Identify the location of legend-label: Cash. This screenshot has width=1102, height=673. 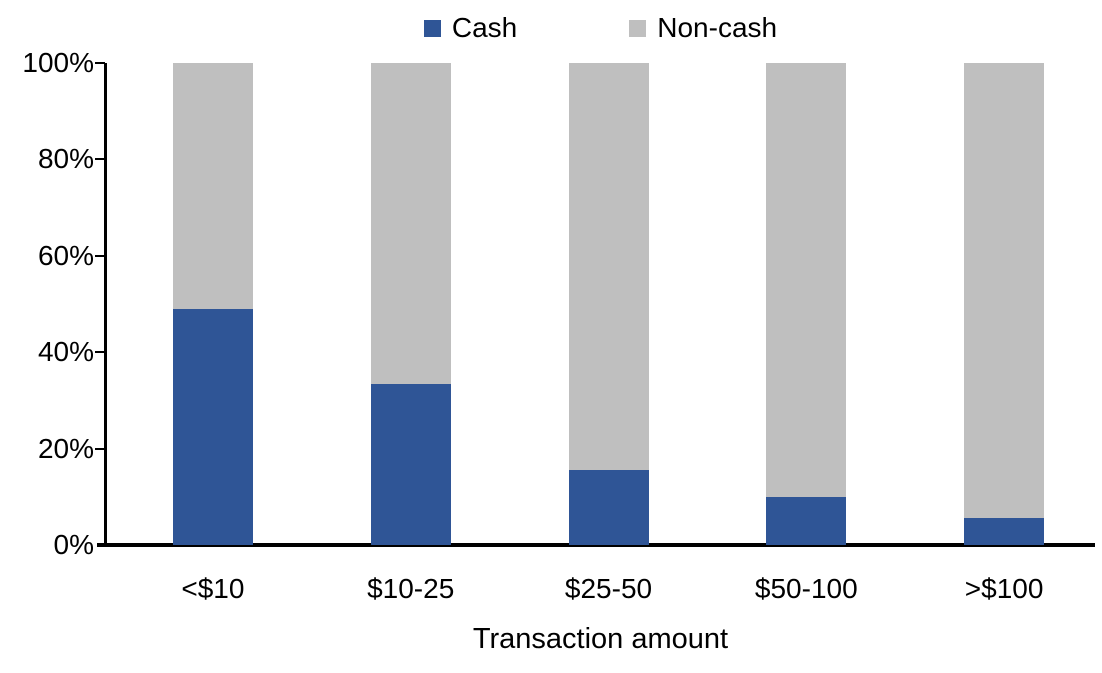
(484, 27).